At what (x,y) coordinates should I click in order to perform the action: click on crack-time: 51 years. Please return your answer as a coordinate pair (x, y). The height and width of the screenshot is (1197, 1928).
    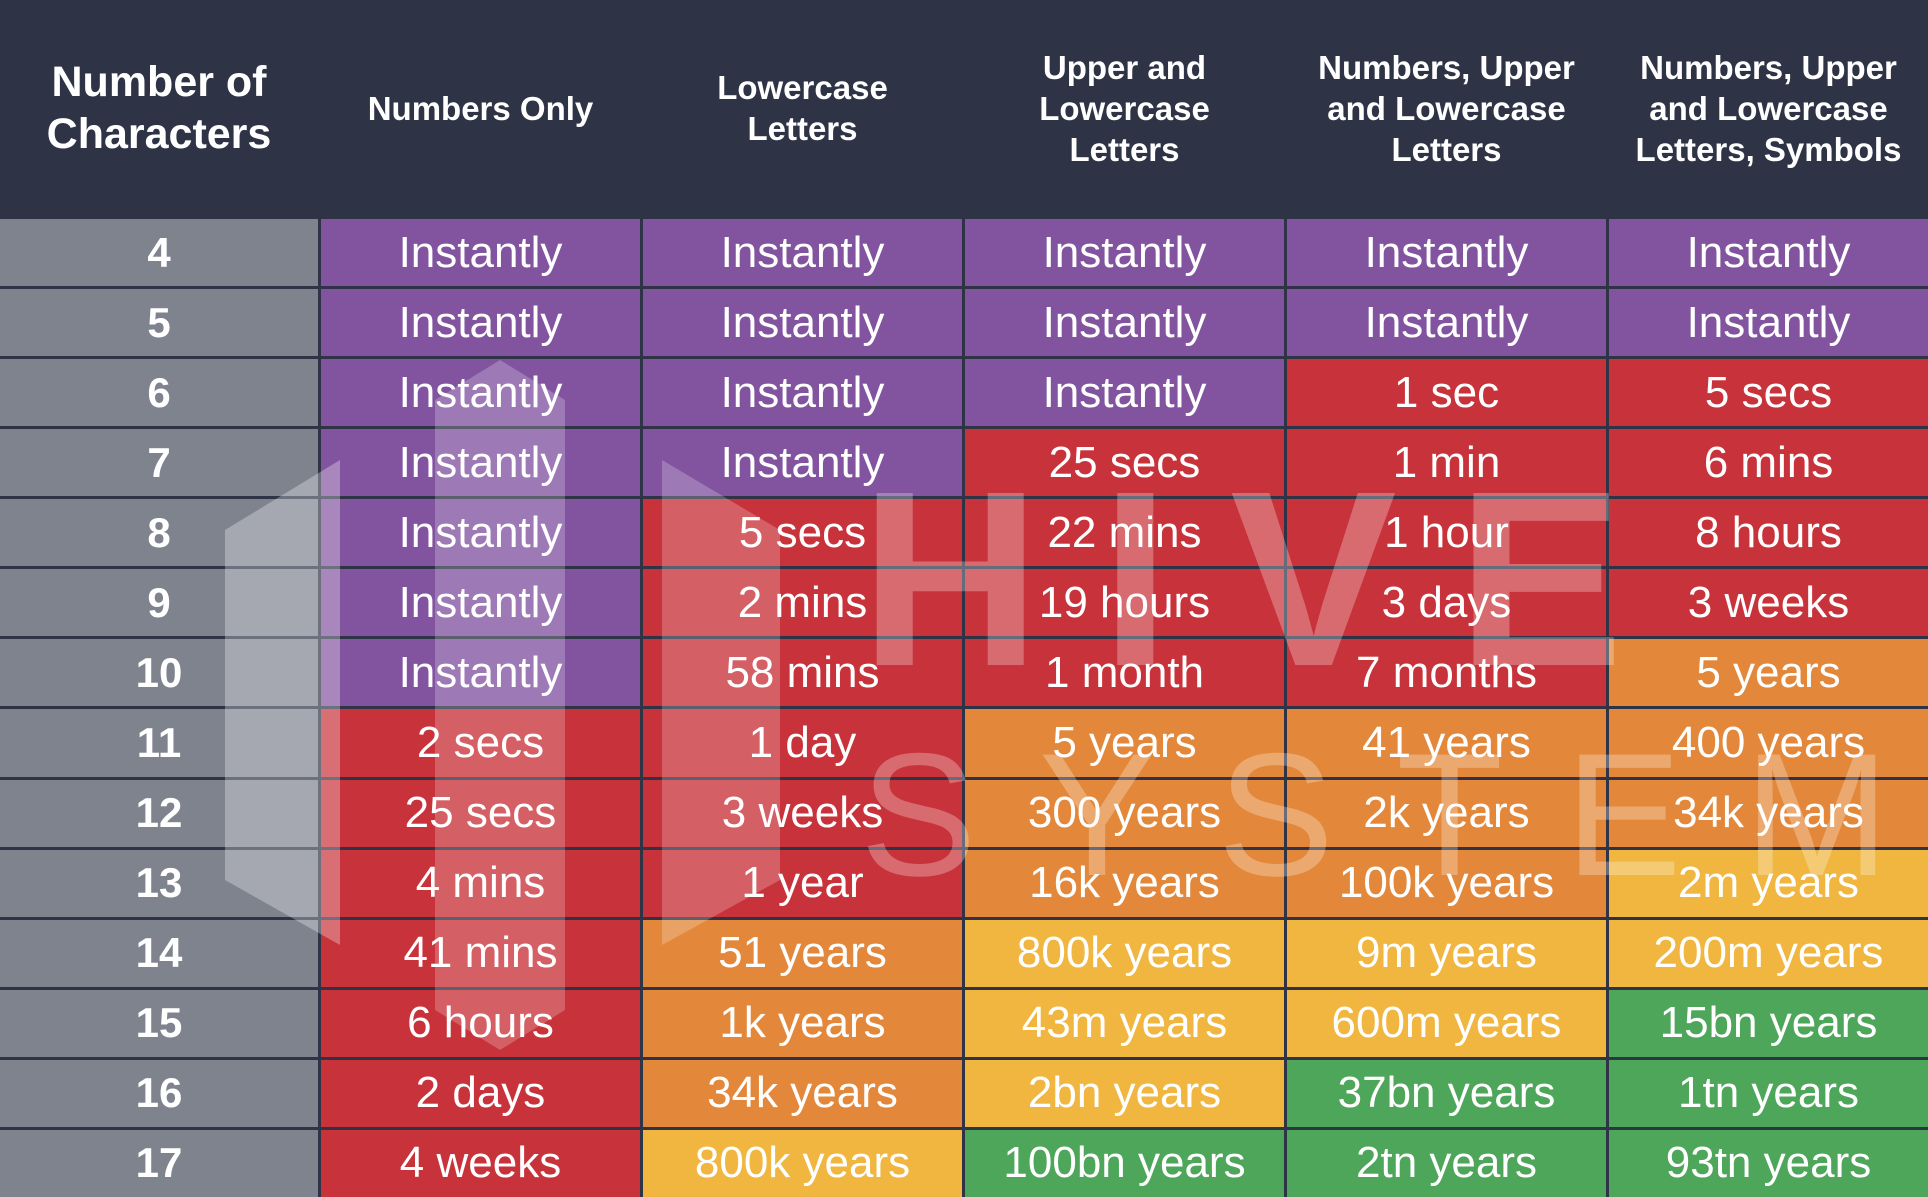
    Looking at the image, I should click on (802, 953).